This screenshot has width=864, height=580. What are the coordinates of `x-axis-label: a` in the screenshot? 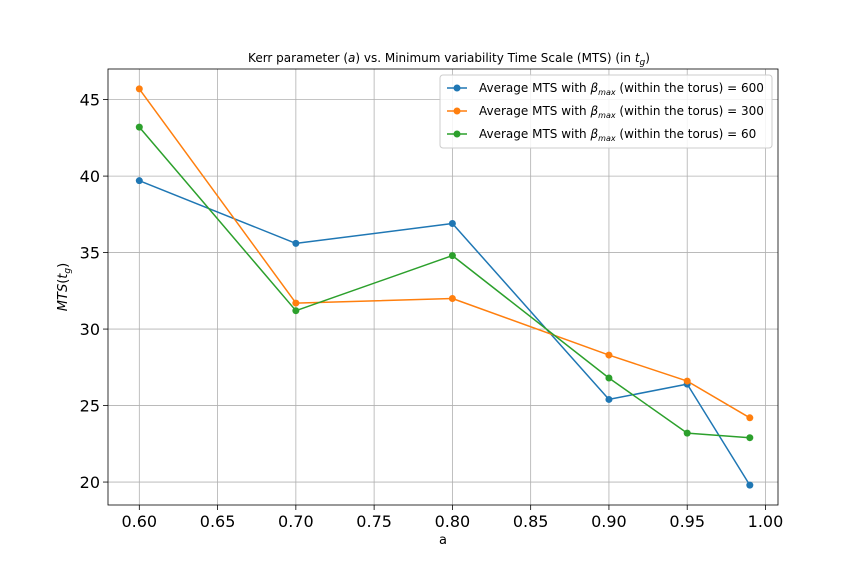 It's located at (443, 540).